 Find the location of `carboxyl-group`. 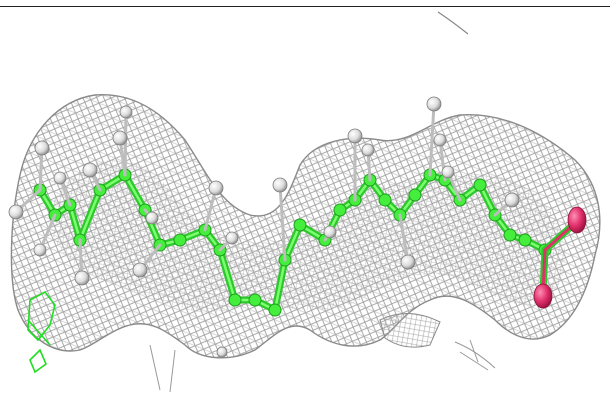

carboxyl-group is located at coordinates (560, 257).